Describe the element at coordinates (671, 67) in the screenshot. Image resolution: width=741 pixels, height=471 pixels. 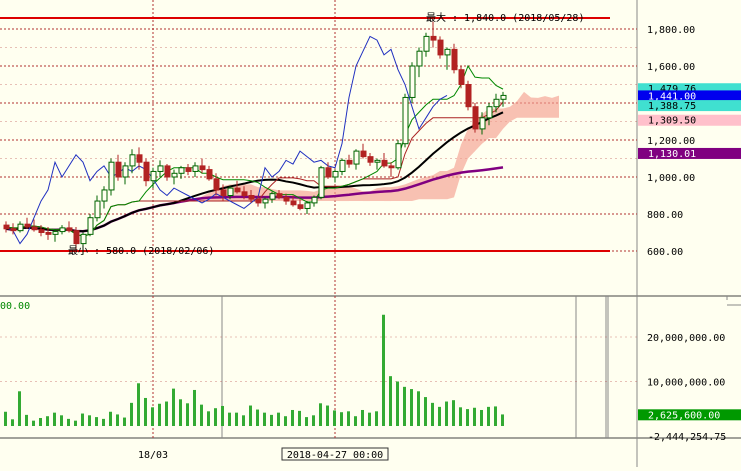
I see `y-tick-label: 1,600.00` at that location.